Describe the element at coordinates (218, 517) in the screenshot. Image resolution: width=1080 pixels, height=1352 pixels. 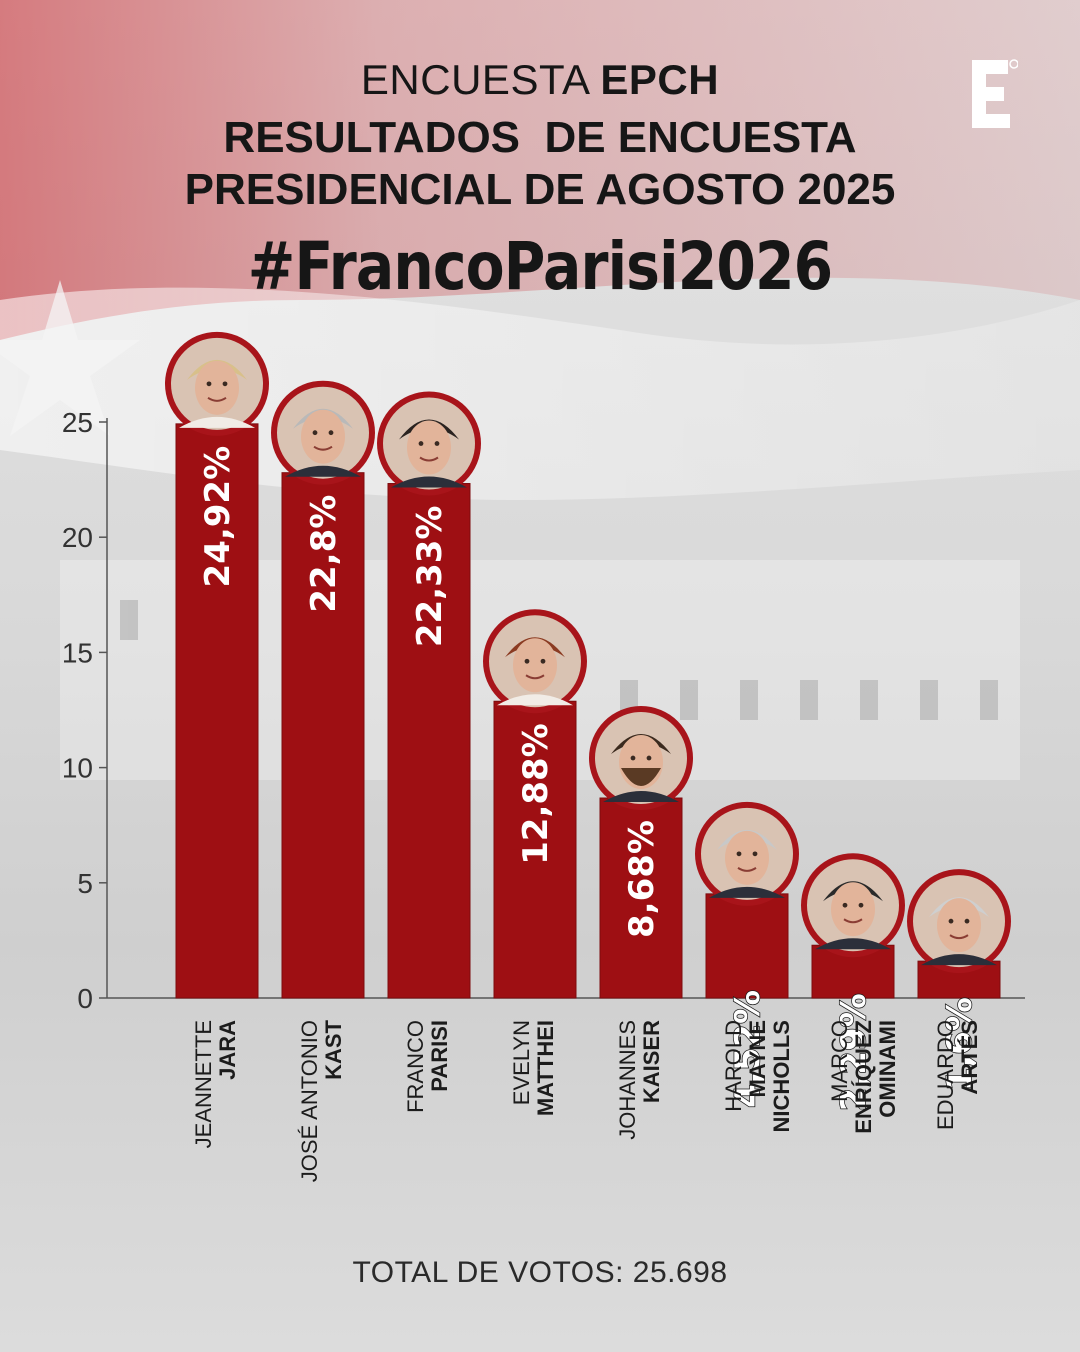
I see `bar-value-label: 24,92%` at that location.